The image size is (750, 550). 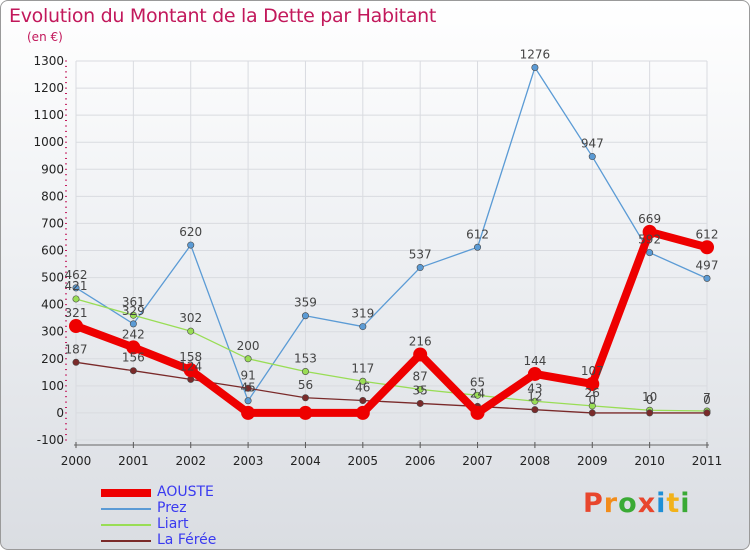 I want to click on data-label: 91, so click(x=247, y=375).